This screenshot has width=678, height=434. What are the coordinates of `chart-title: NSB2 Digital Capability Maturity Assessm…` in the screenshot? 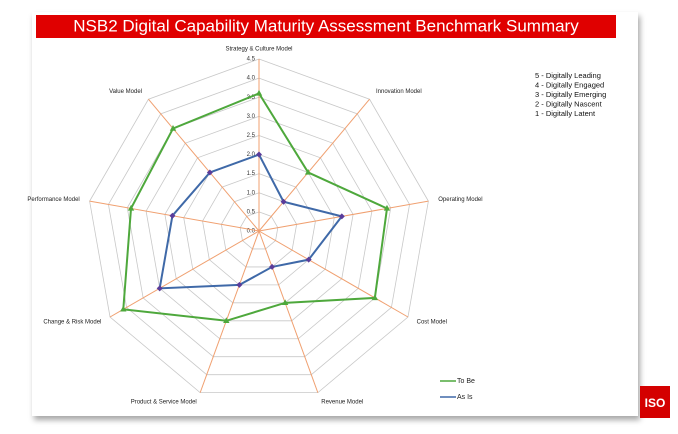 It's located at (326, 25).